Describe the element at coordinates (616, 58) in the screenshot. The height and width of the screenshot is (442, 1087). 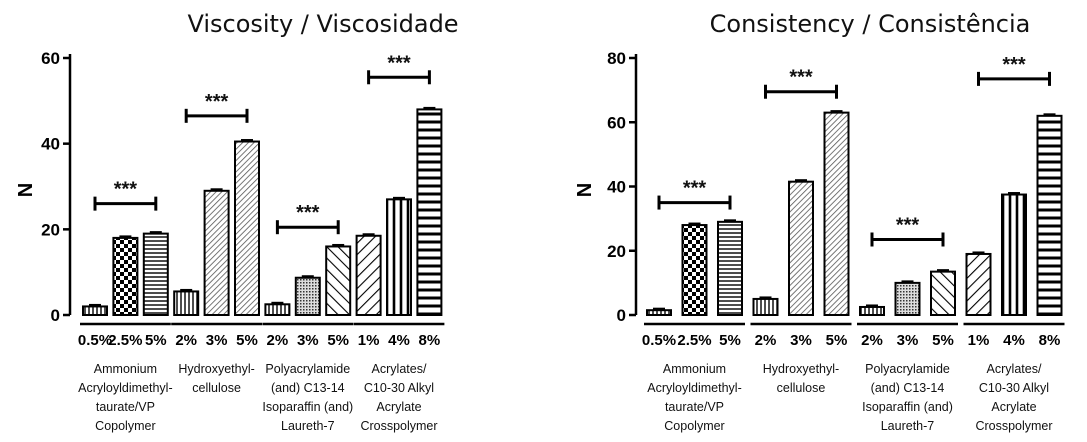
I see `y-tick-label: 80` at that location.